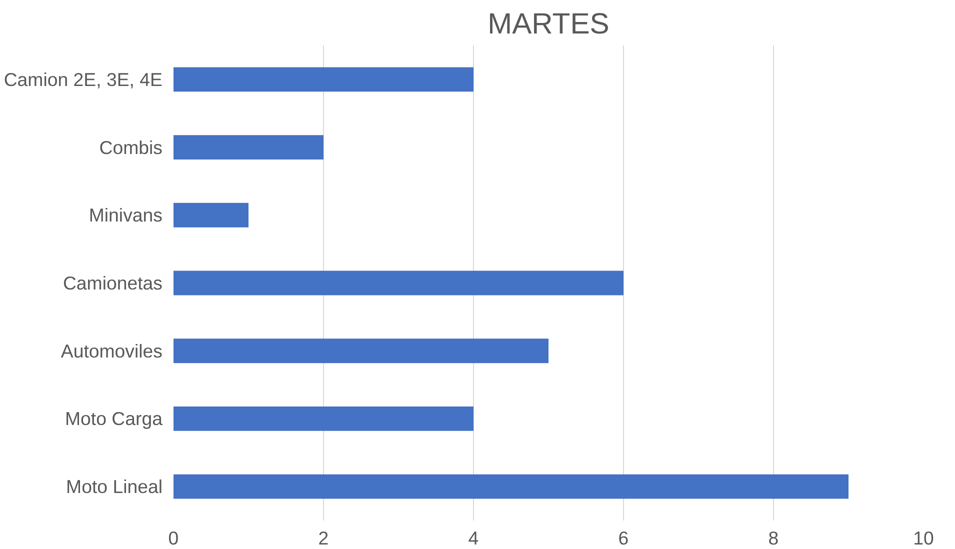 The height and width of the screenshot is (549, 955). Describe the element at coordinates (111, 351) in the screenshot. I see `y-tick-label: Automoviles` at that location.